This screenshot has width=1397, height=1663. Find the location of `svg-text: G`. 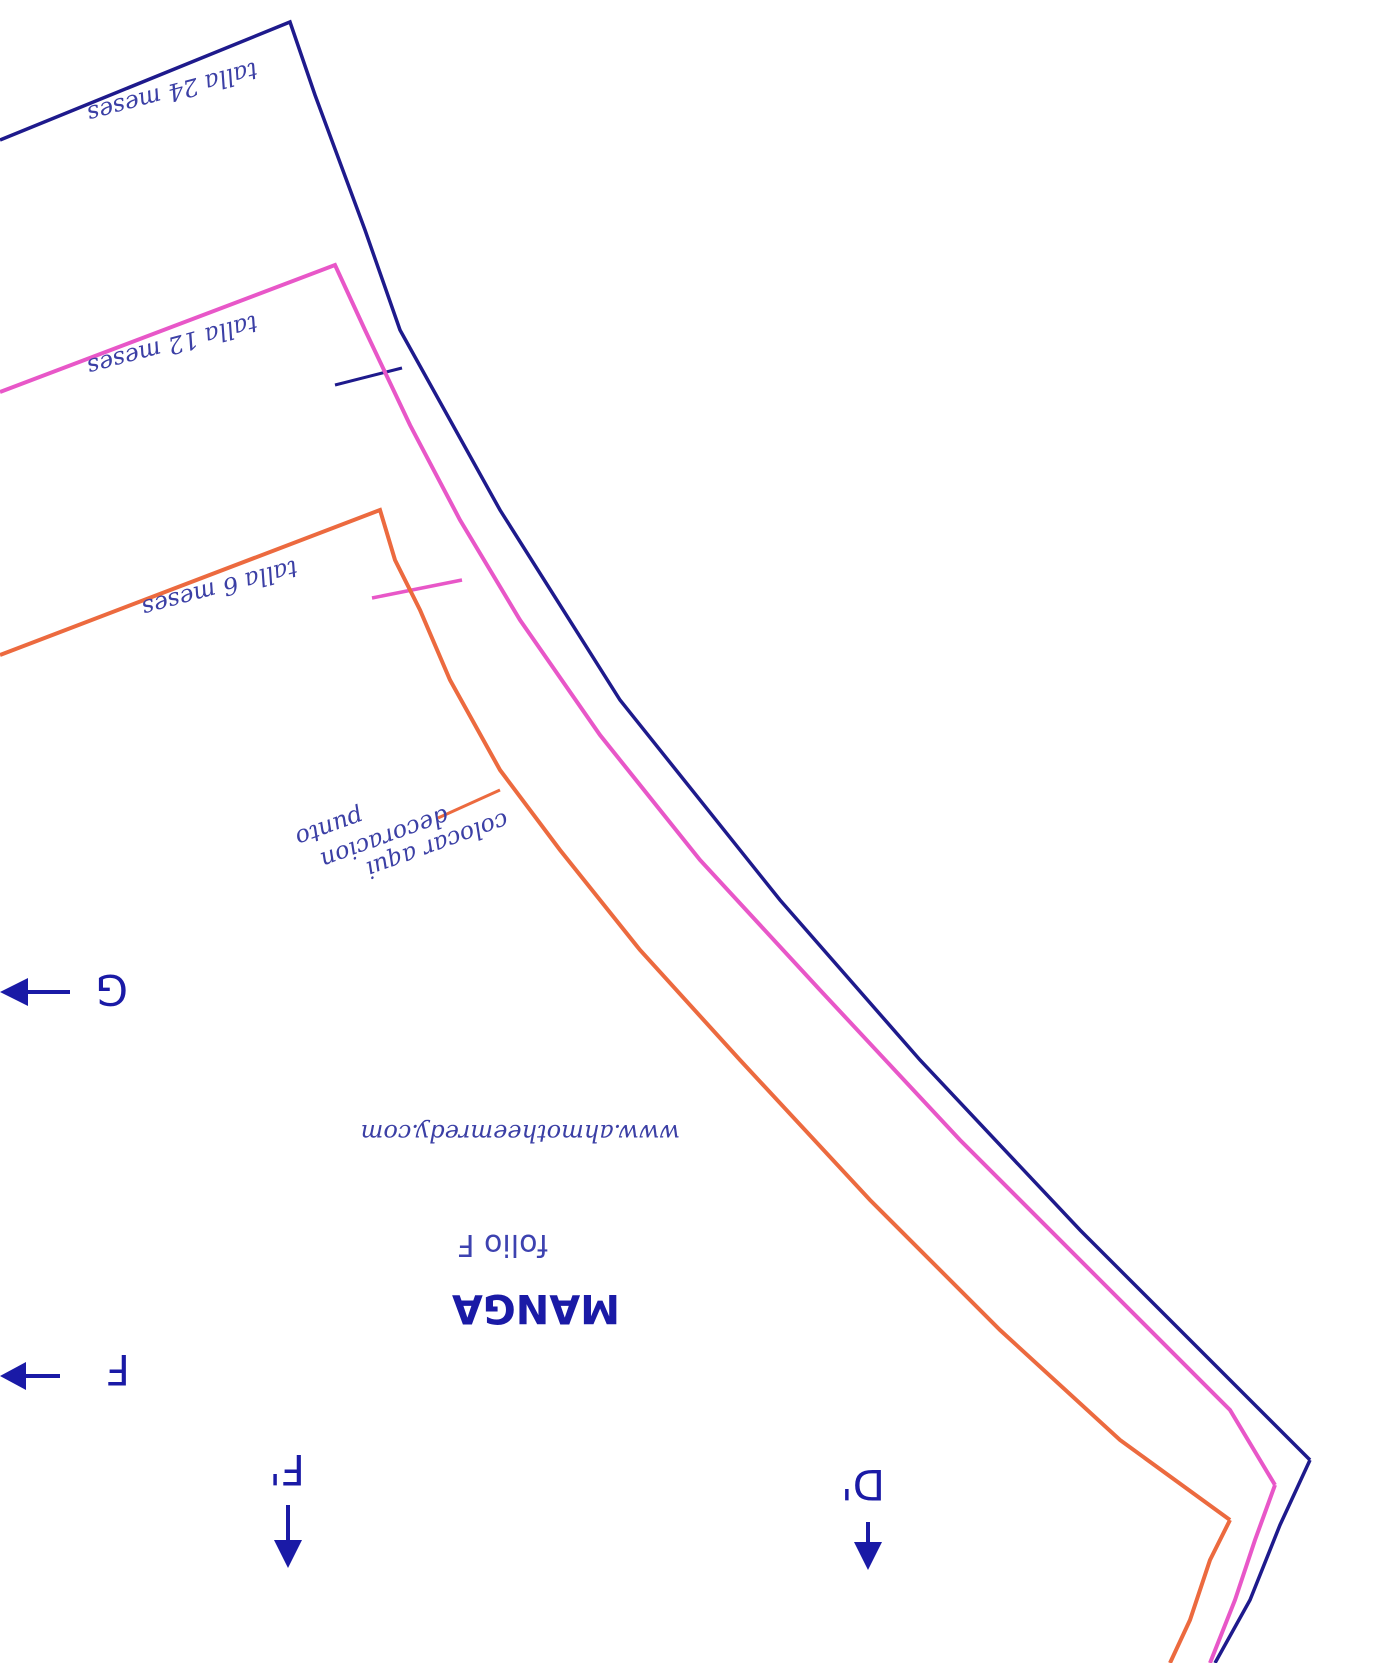

svg-text: G is located at coordinates (111, 989).